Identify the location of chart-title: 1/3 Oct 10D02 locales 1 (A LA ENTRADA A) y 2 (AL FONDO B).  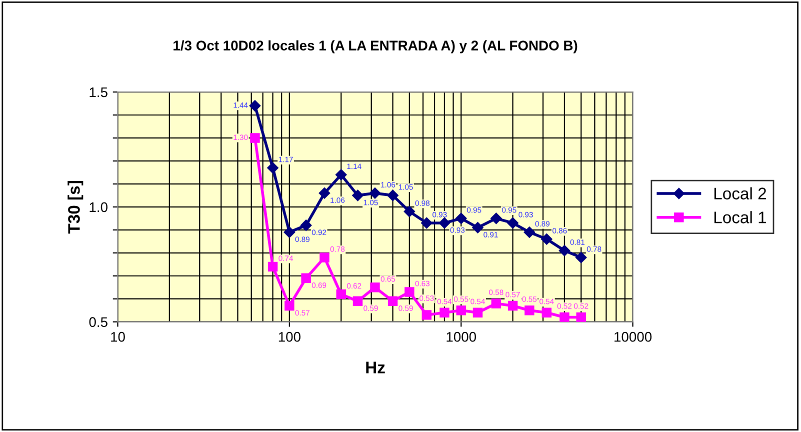
(376, 47).